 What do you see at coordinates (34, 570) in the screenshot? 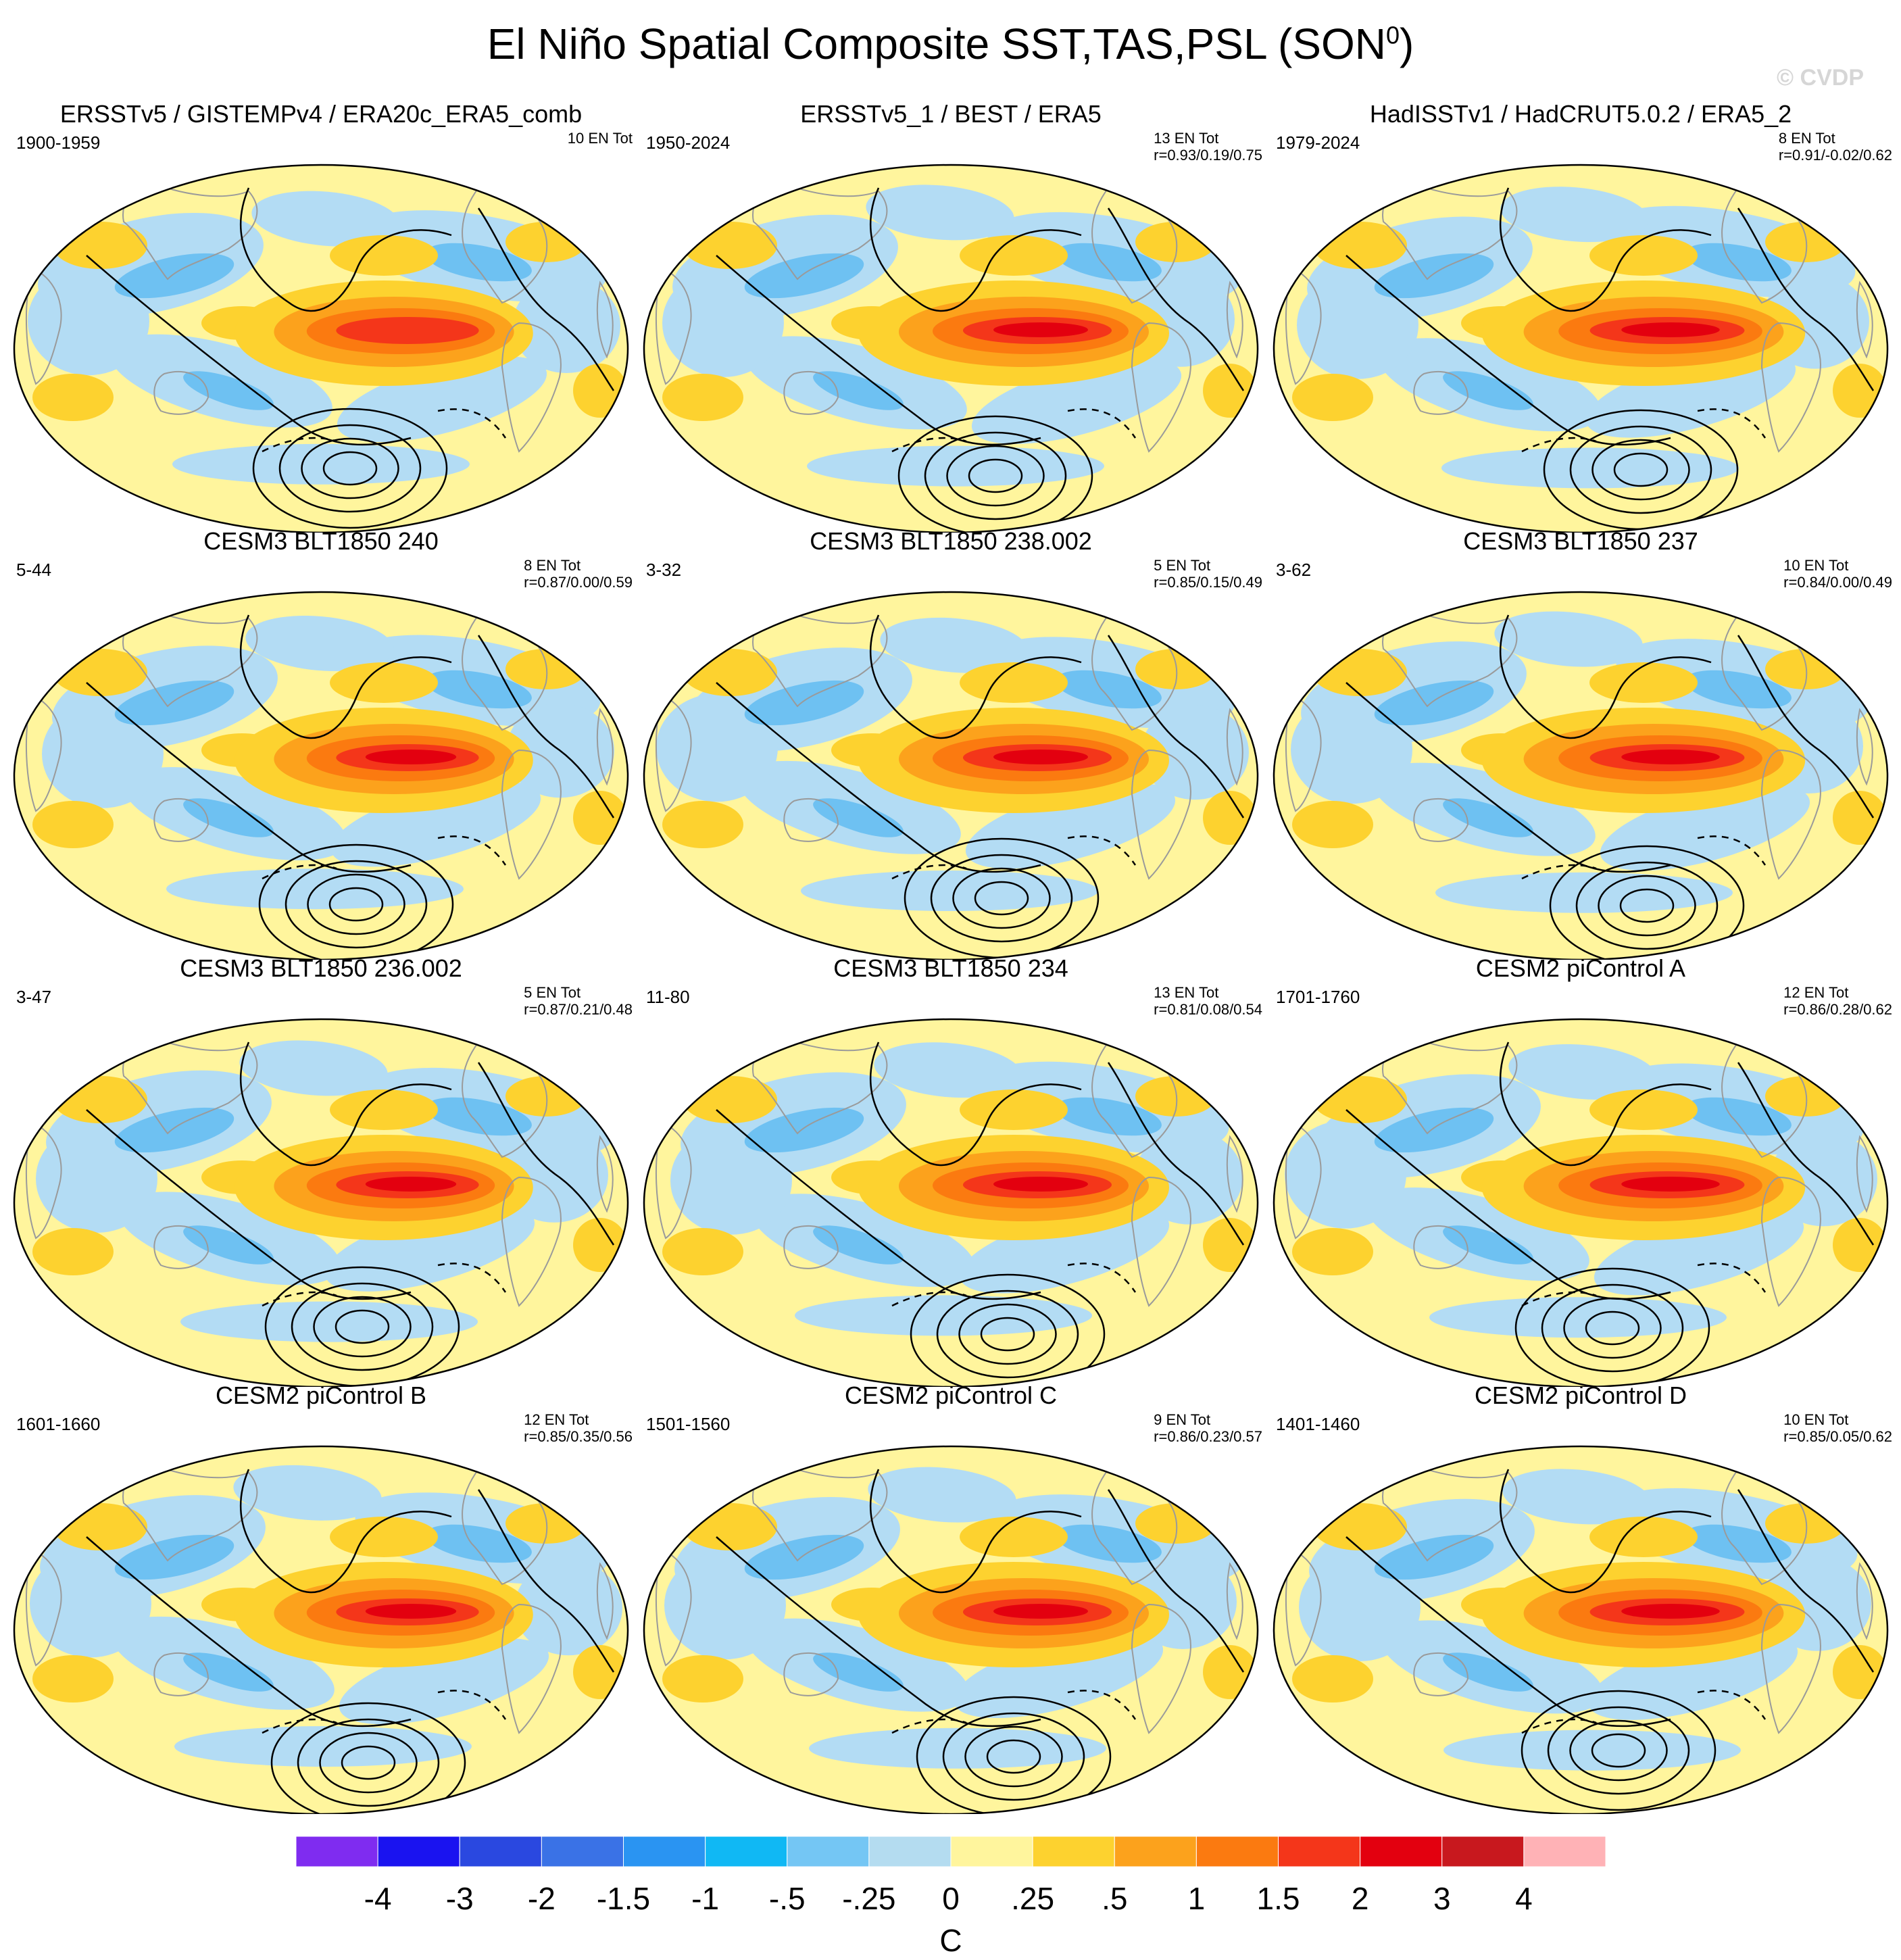
I see `panel-years: 5-44` at bounding box center [34, 570].